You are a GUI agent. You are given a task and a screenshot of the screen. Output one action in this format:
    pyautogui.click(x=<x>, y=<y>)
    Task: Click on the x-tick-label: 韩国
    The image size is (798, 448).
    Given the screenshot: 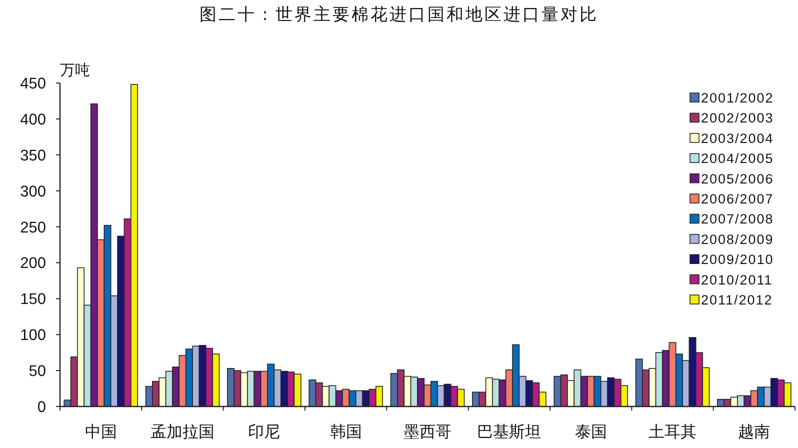 What is the action you would take?
    pyautogui.click(x=346, y=432)
    